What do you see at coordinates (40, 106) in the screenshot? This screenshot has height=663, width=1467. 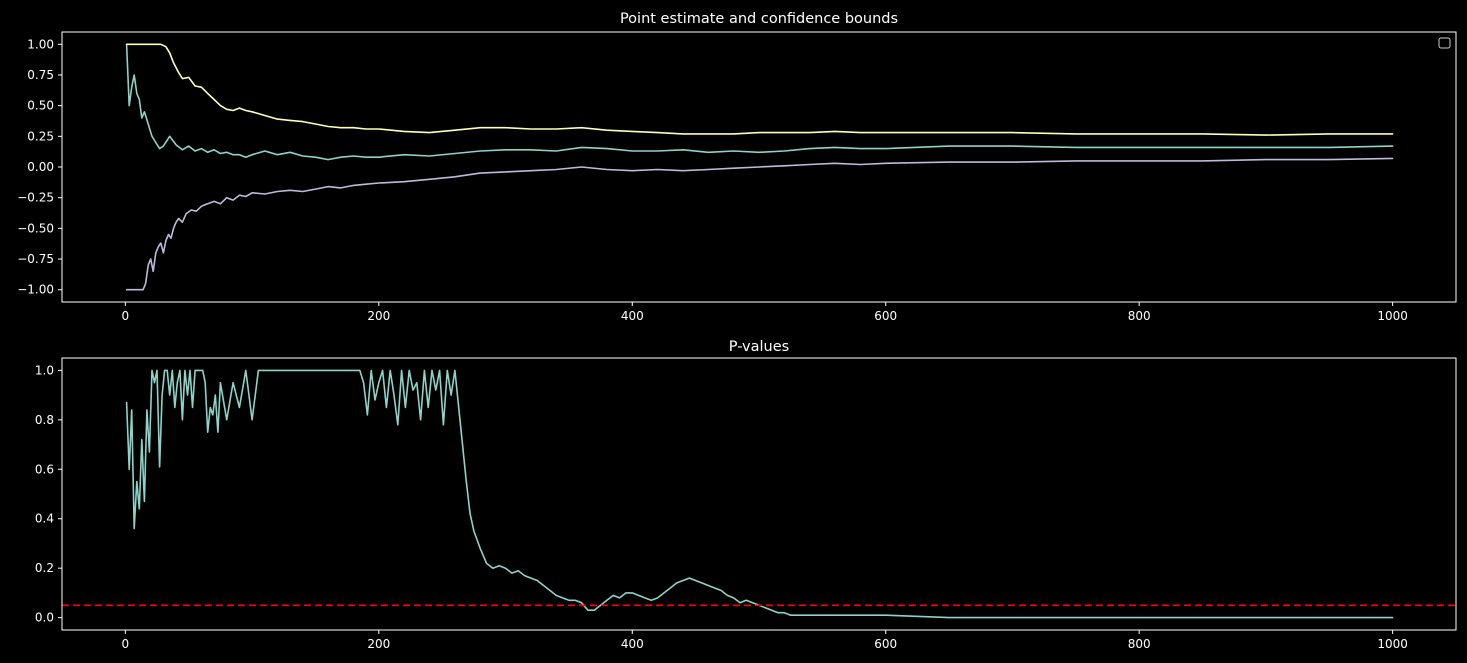 I see `estimate-y-tick-label: 0.50` at bounding box center [40, 106].